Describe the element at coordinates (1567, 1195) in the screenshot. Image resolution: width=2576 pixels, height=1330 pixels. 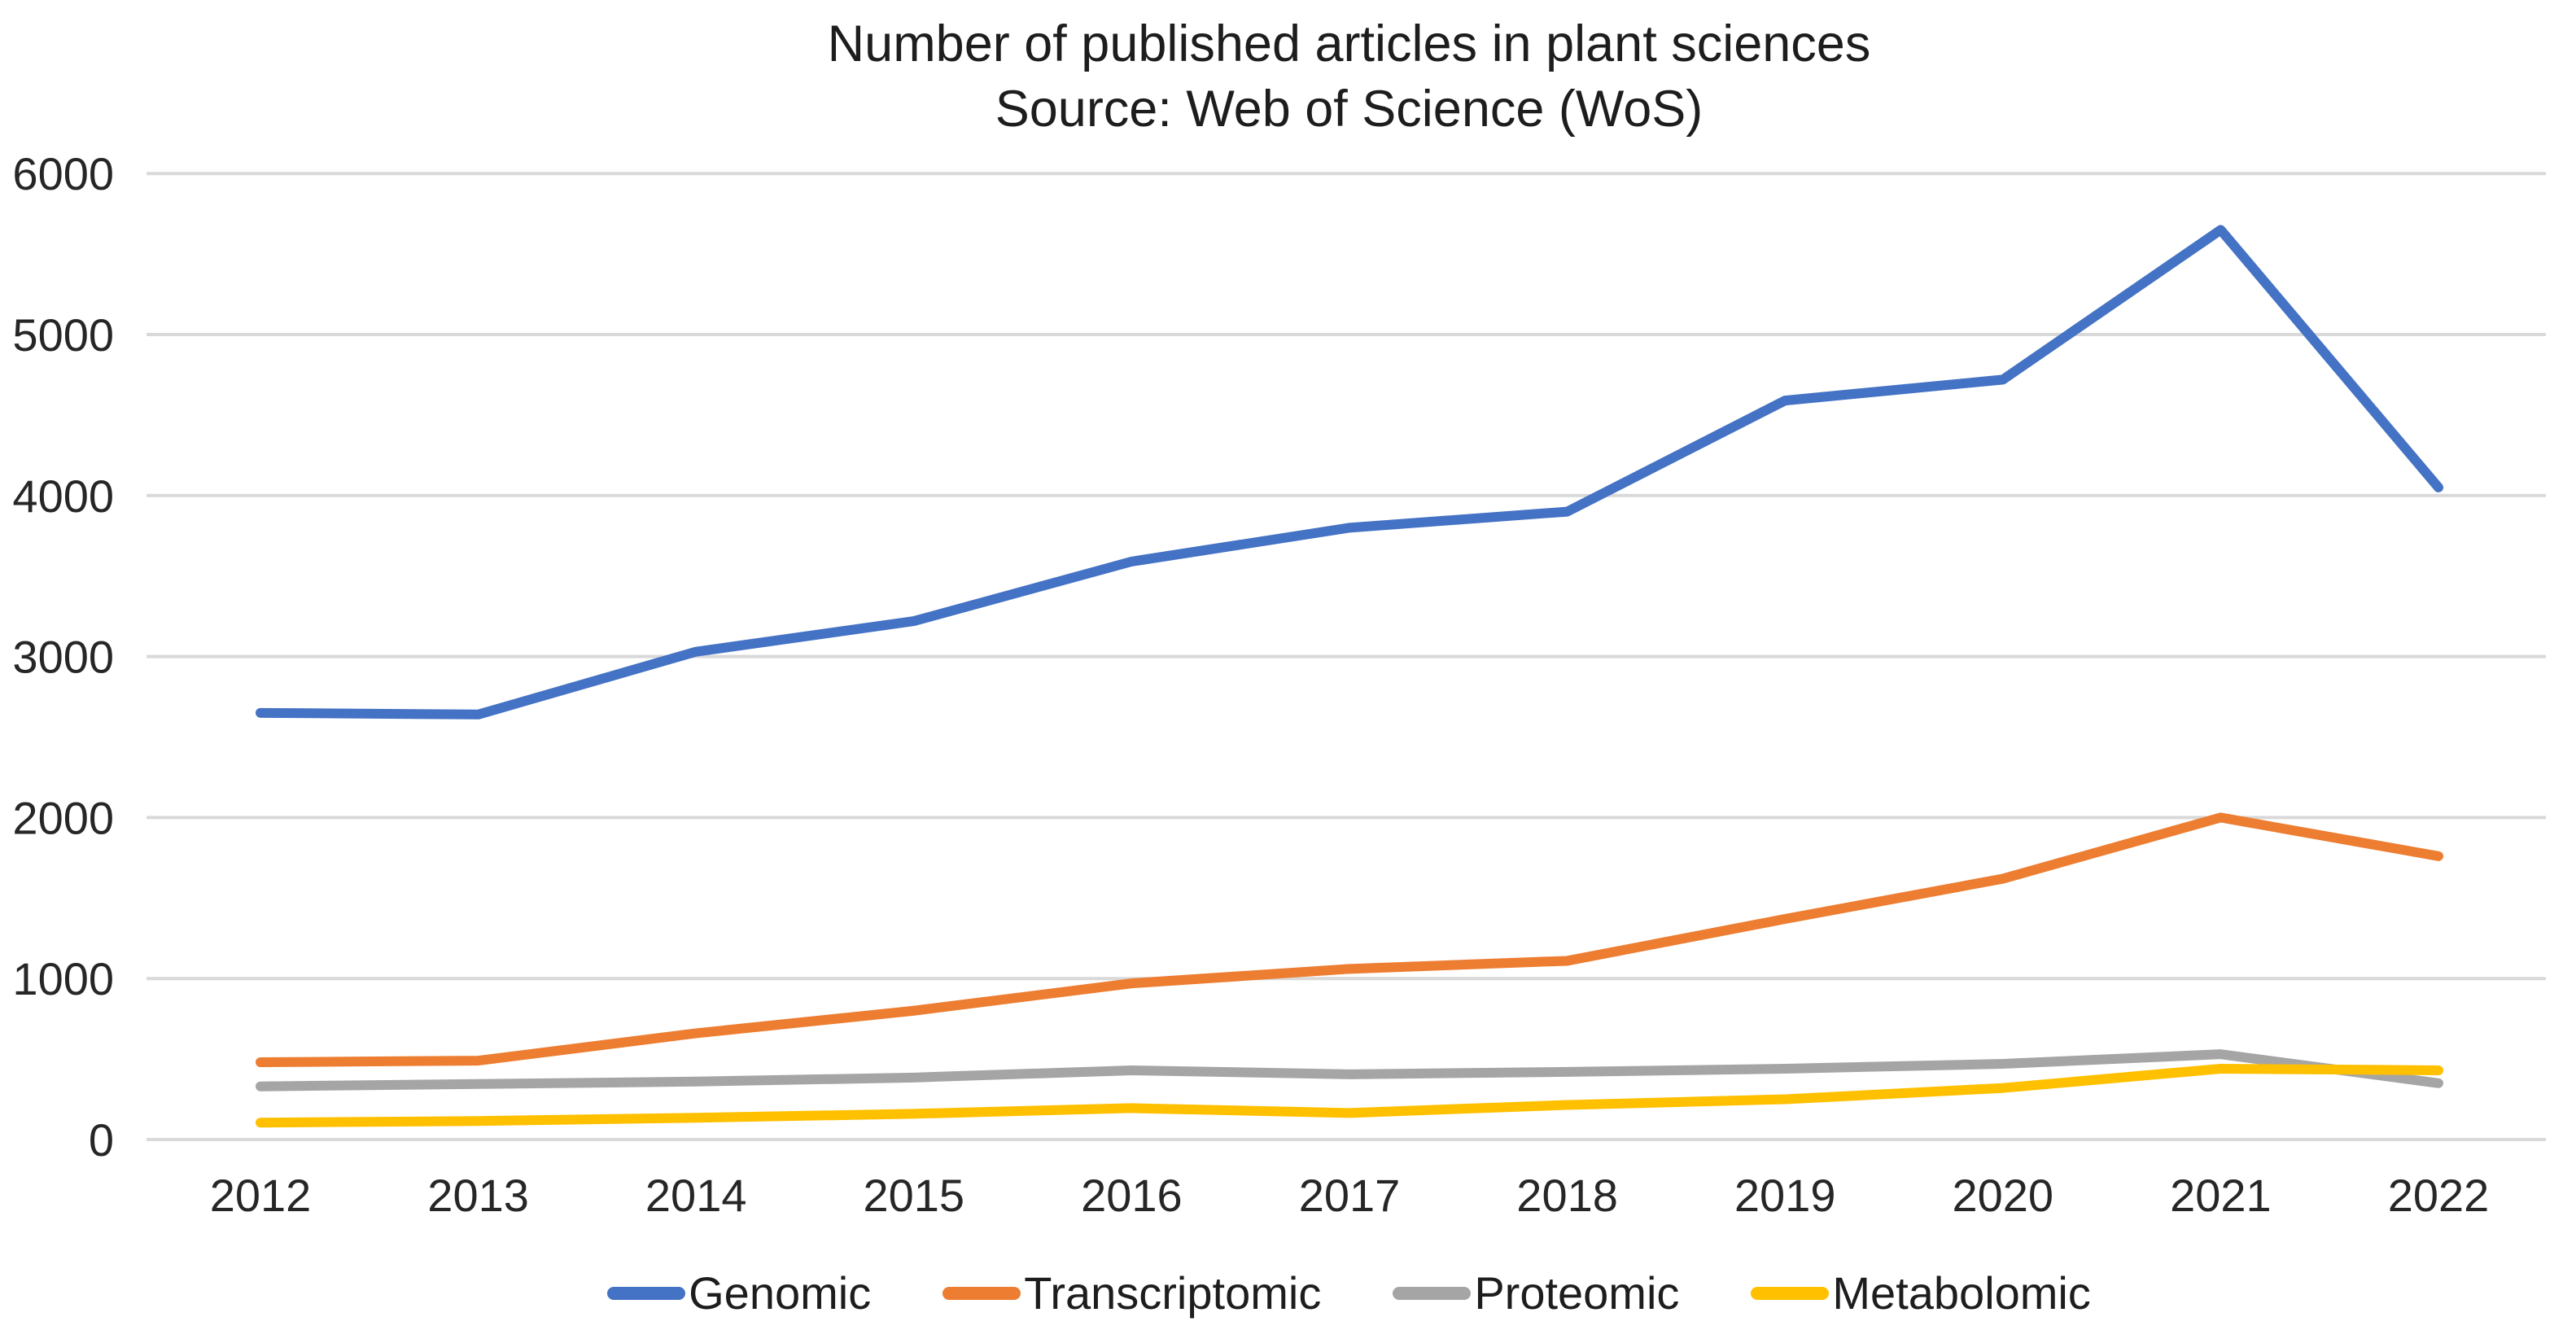
I see `x-axis-tick-label: 2018` at that location.